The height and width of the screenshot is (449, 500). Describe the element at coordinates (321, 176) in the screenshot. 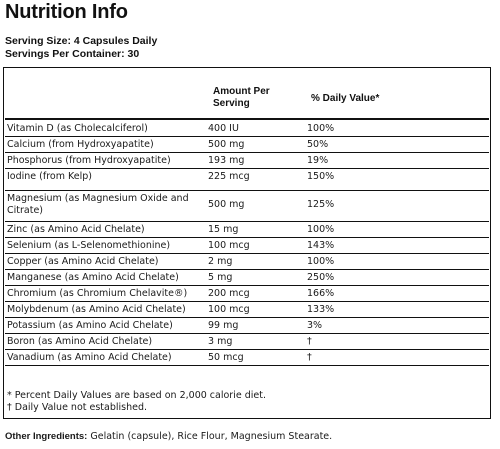

I see `nutrient-daily-value: 150%` at that location.